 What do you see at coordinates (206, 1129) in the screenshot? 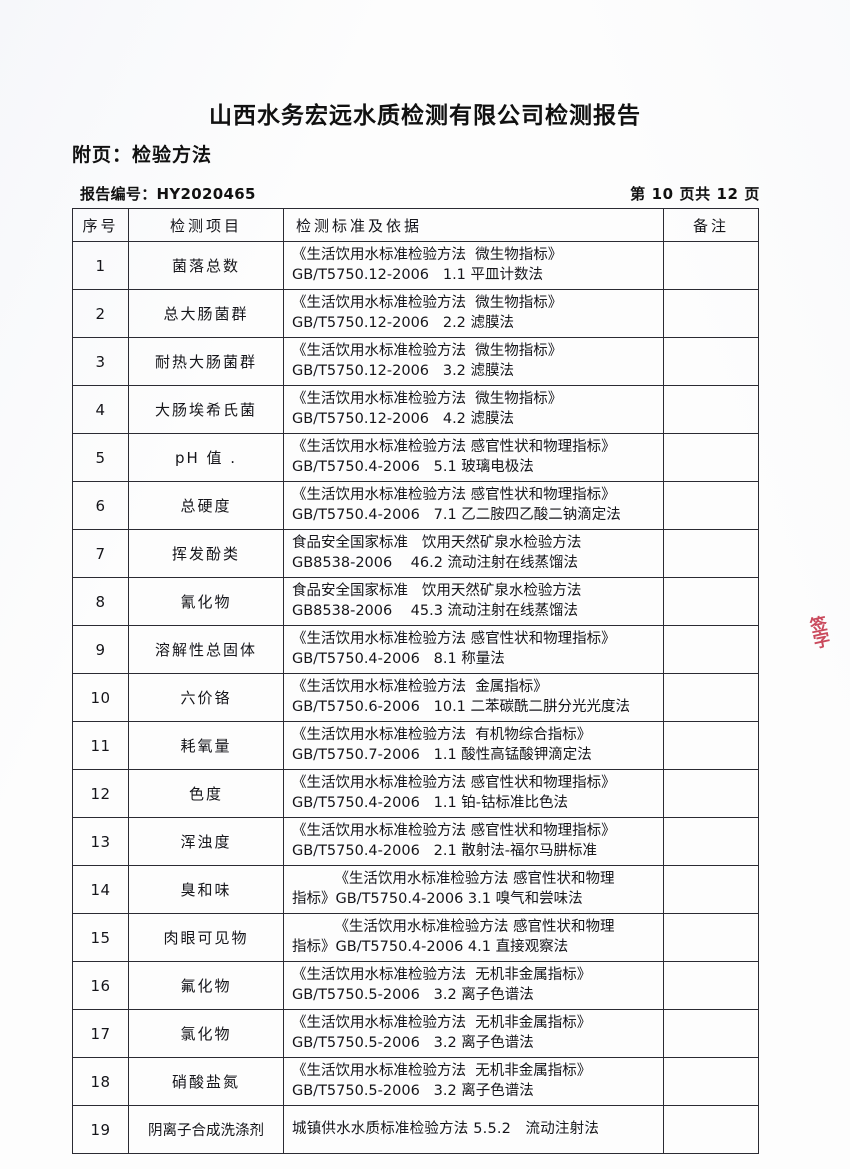
I see `cell-test-item: 阴离子合成洗涤剂` at bounding box center [206, 1129].